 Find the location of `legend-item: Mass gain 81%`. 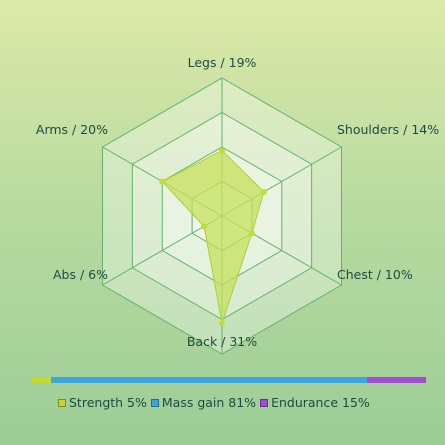

legend-item: Mass gain 81% is located at coordinates (203, 402).